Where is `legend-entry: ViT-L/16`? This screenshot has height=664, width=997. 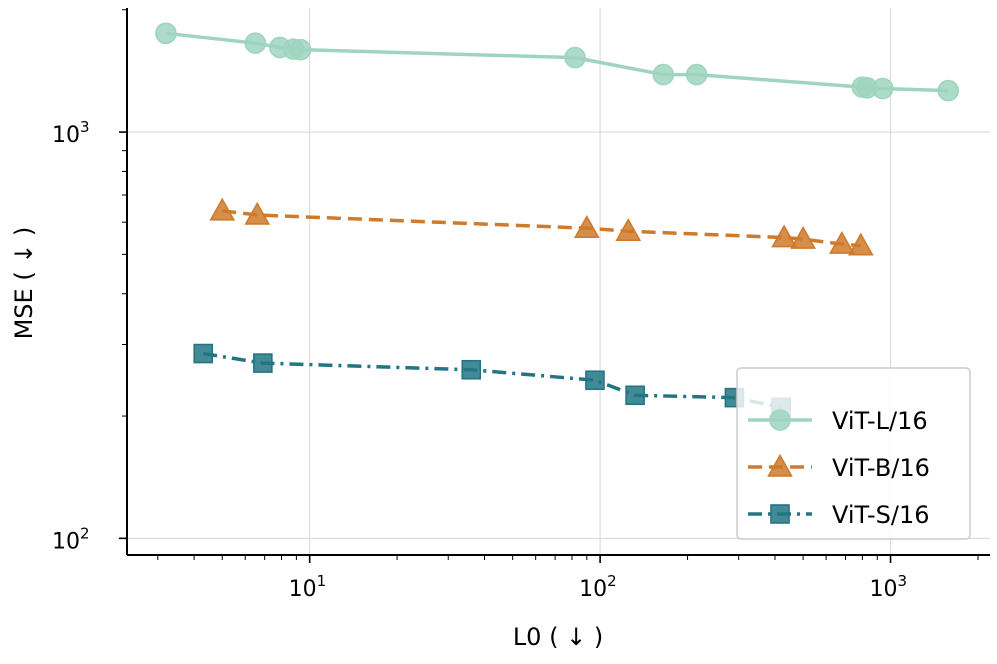 legend-entry: ViT-L/16 is located at coordinates (838, 421).